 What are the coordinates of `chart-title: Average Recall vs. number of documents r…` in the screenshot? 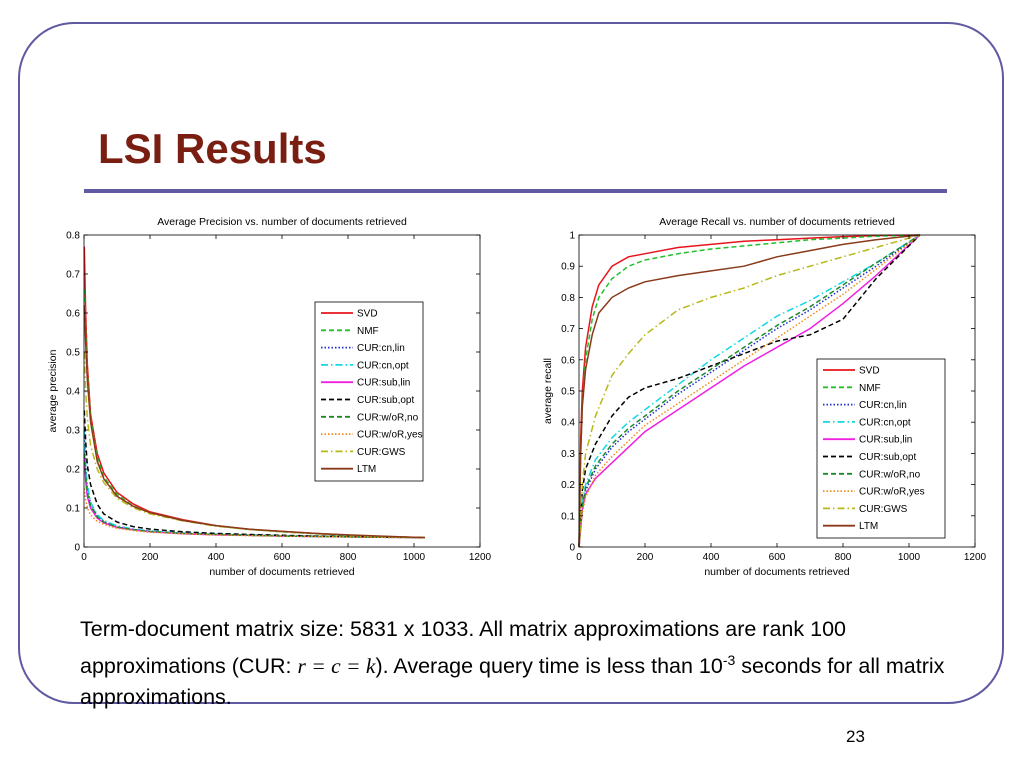 It's located at (777, 222).